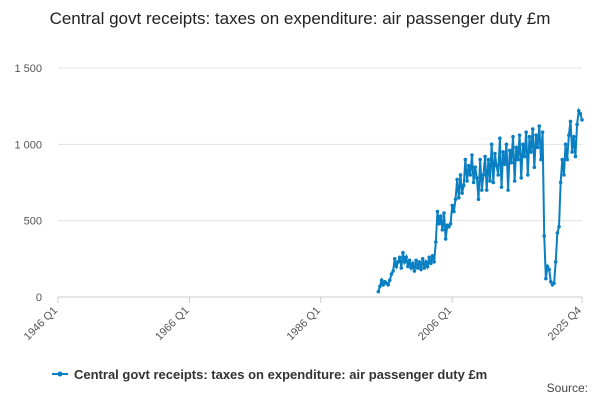  I want to click on y-tick-label: 0, so click(39, 298).